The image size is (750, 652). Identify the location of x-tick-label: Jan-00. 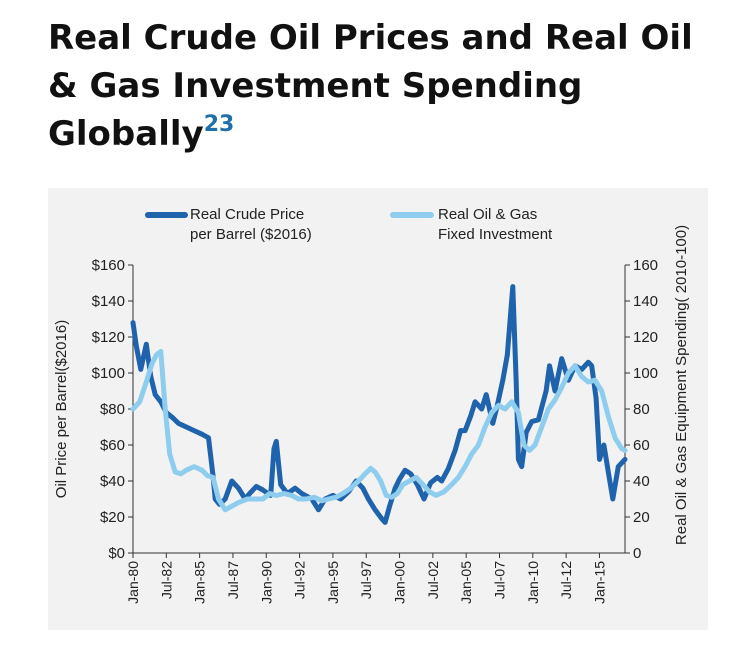
(400, 582).